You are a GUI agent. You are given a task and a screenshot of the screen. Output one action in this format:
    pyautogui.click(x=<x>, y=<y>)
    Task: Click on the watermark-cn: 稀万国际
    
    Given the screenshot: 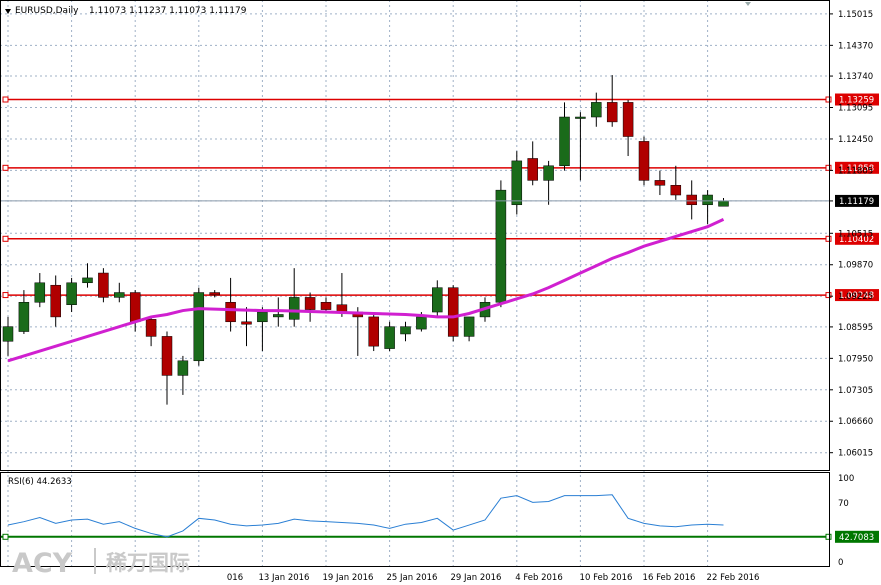 What is the action you would take?
    pyautogui.click(x=148, y=563)
    